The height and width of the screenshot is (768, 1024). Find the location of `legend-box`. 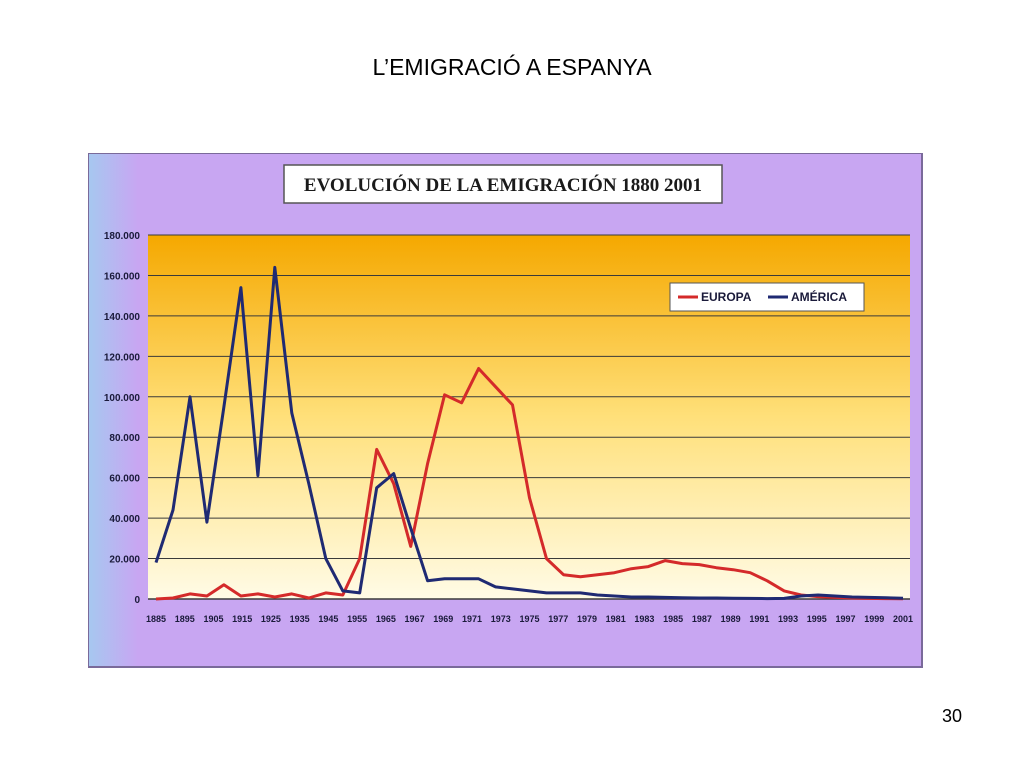

legend-box is located at coordinates (767, 297).